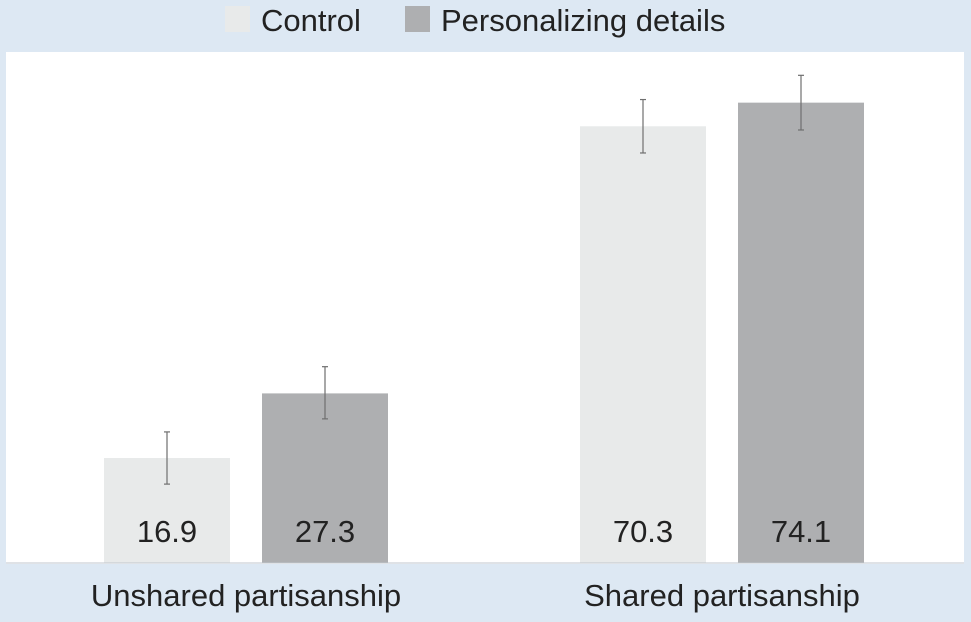 The width and height of the screenshot is (971, 622). I want to click on bar-control-shared-partisanship, so click(643, 344).